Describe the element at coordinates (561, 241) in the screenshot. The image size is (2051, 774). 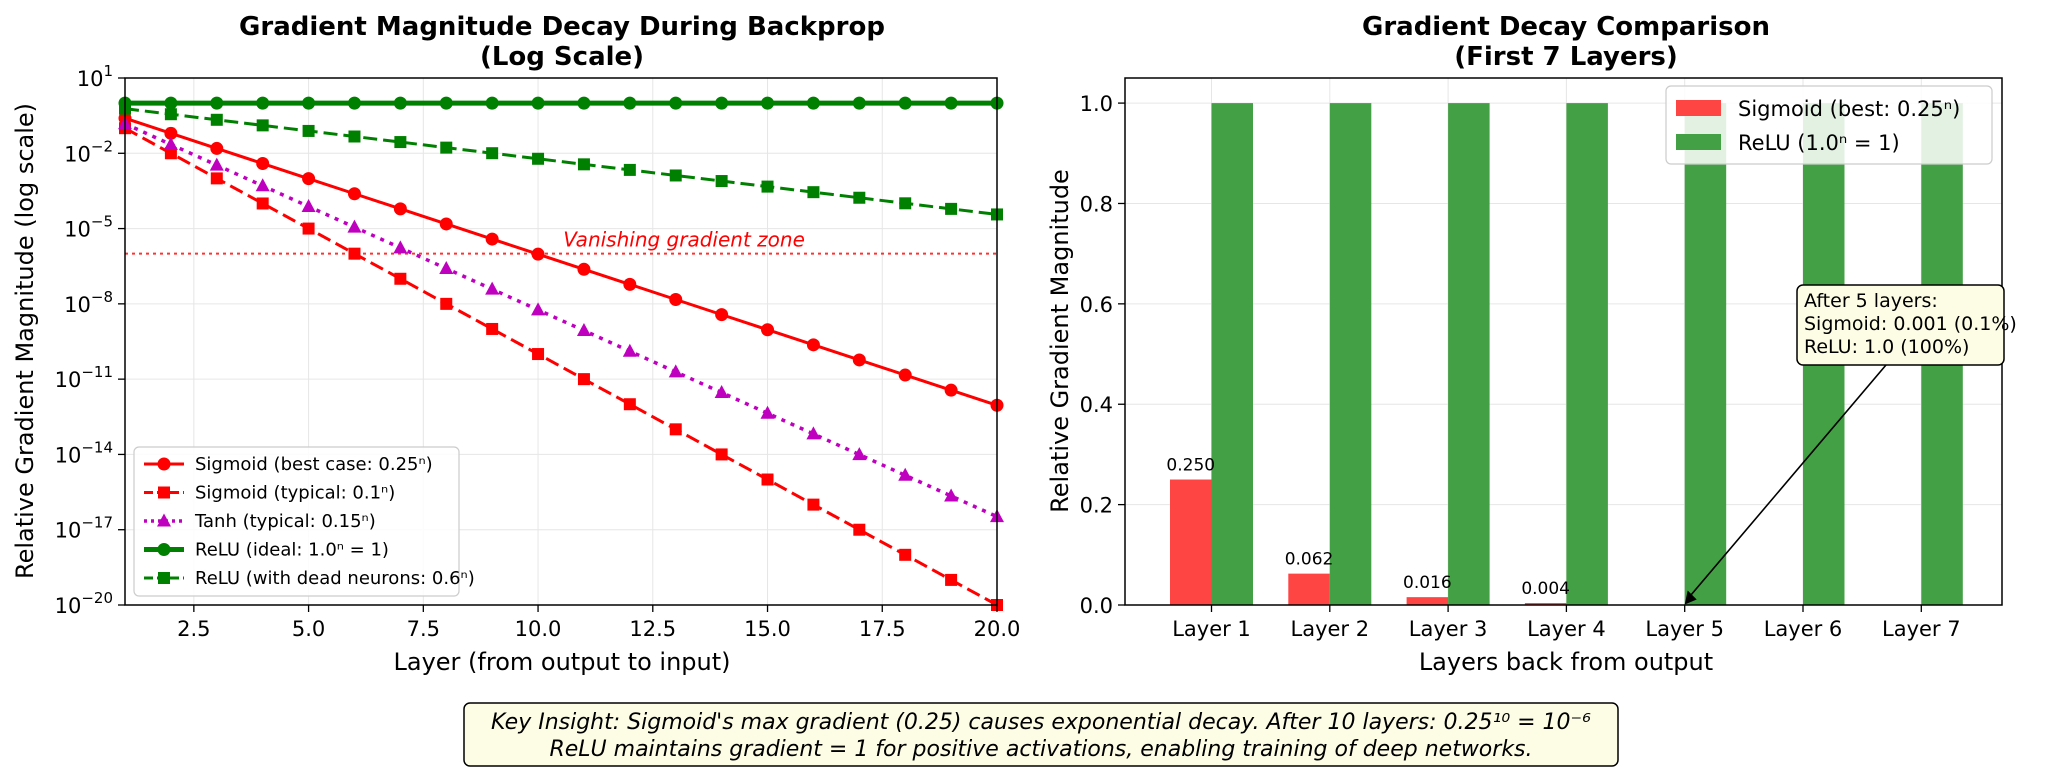
I see `threshold-line: Vanishing gradient zone` at that location.